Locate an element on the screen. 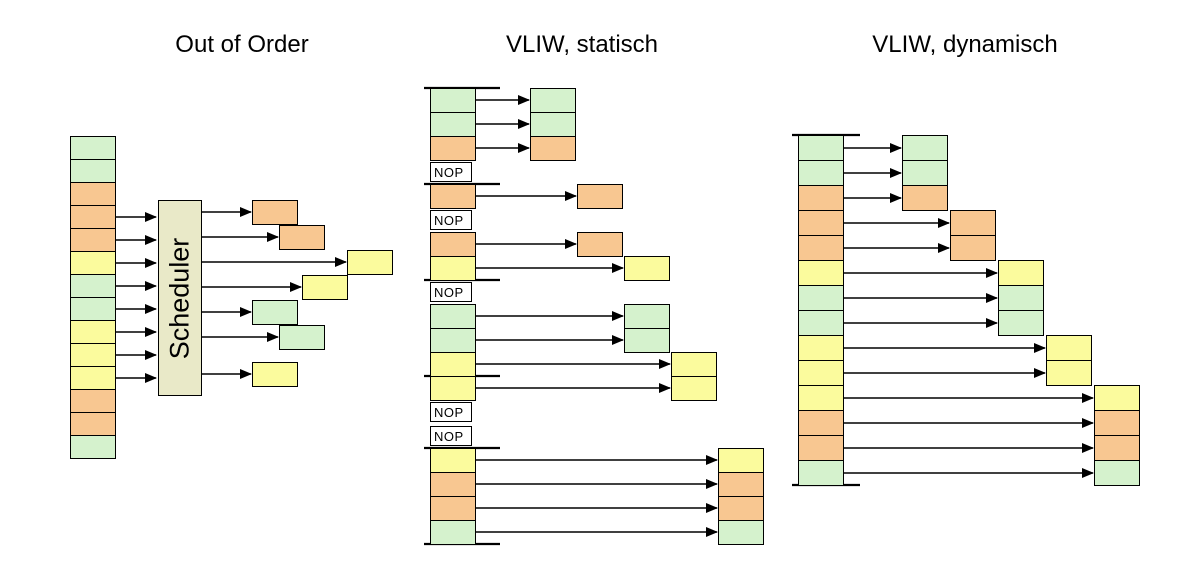 This screenshot has height=581, width=1197. scheduler-label: Scheduler is located at coordinates (179, 298).